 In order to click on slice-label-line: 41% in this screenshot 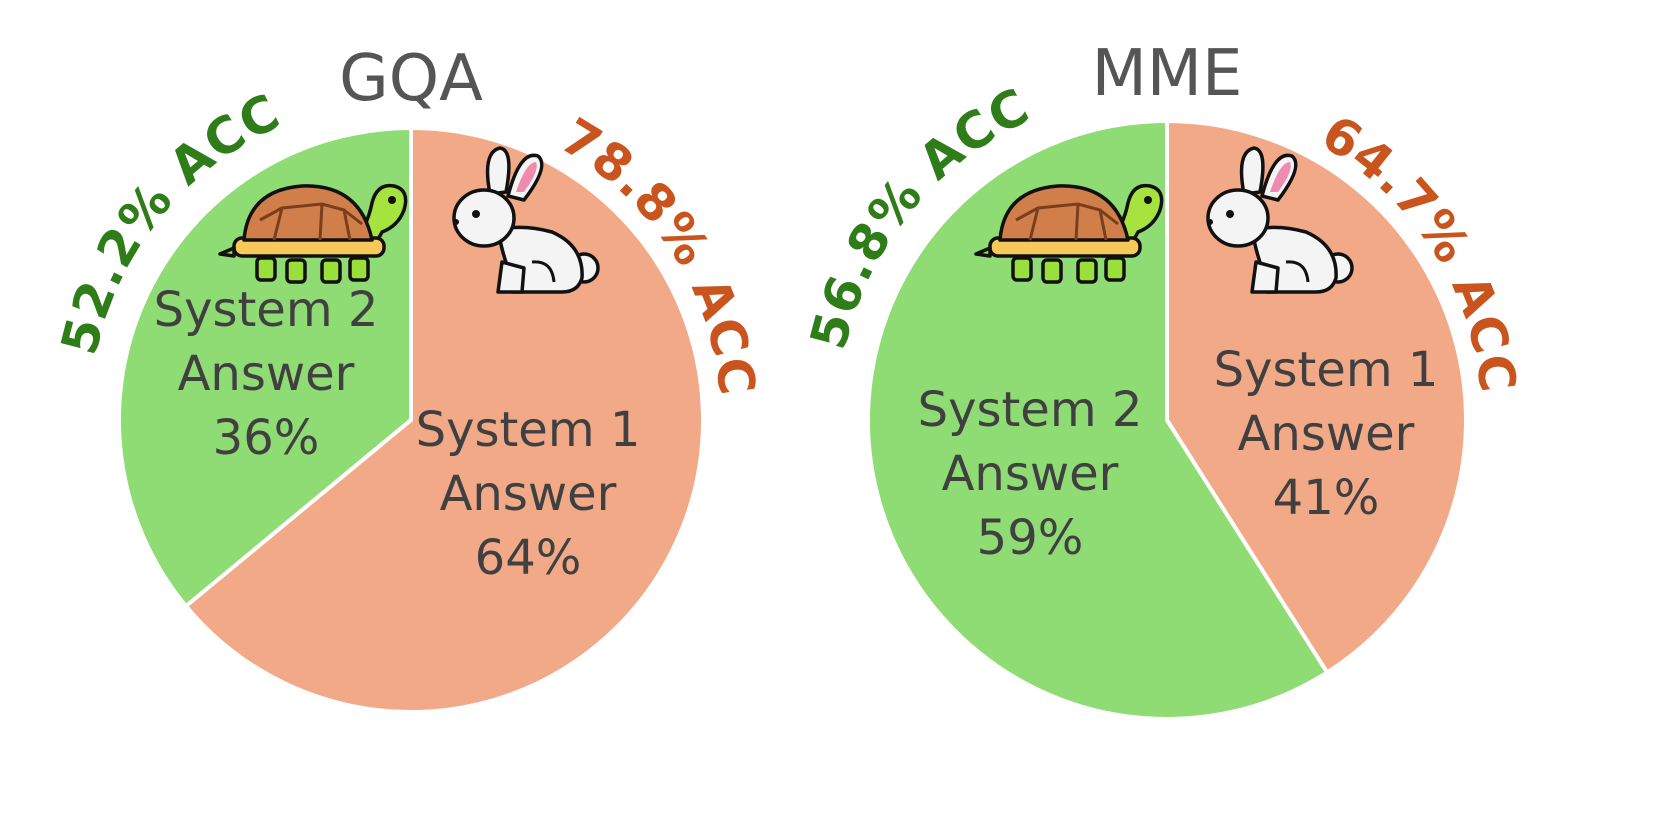, I will do `click(1326, 498)`.